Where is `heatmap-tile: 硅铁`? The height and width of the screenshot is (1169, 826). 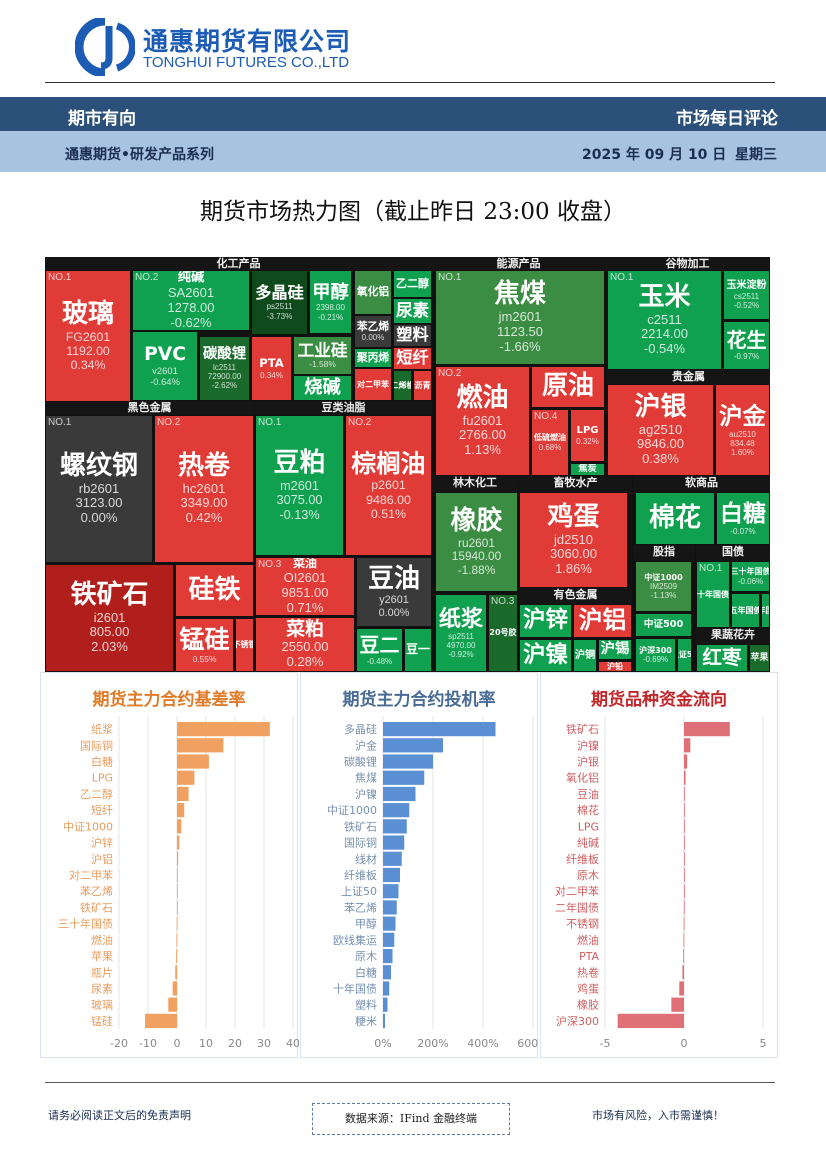 heatmap-tile: 硅铁 is located at coordinates (214, 590).